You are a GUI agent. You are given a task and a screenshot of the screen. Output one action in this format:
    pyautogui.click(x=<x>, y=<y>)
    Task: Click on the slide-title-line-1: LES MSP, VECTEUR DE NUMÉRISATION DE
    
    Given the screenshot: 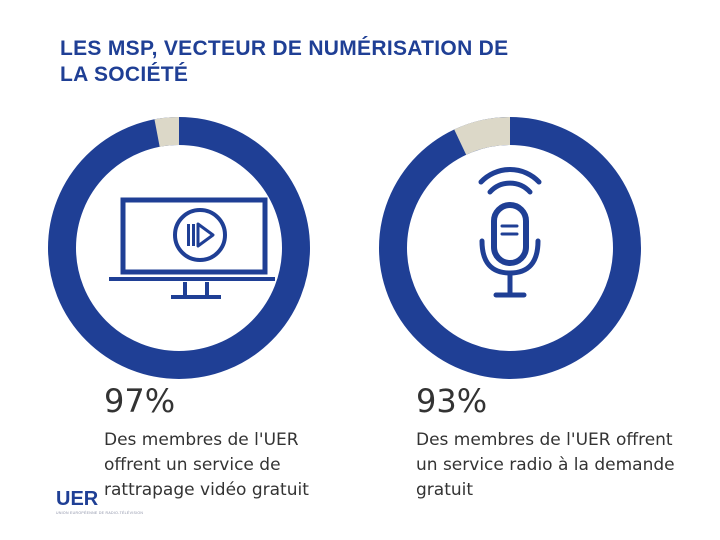 What is the action you would take?
    pyautogui.click(x=284, y=48)
    